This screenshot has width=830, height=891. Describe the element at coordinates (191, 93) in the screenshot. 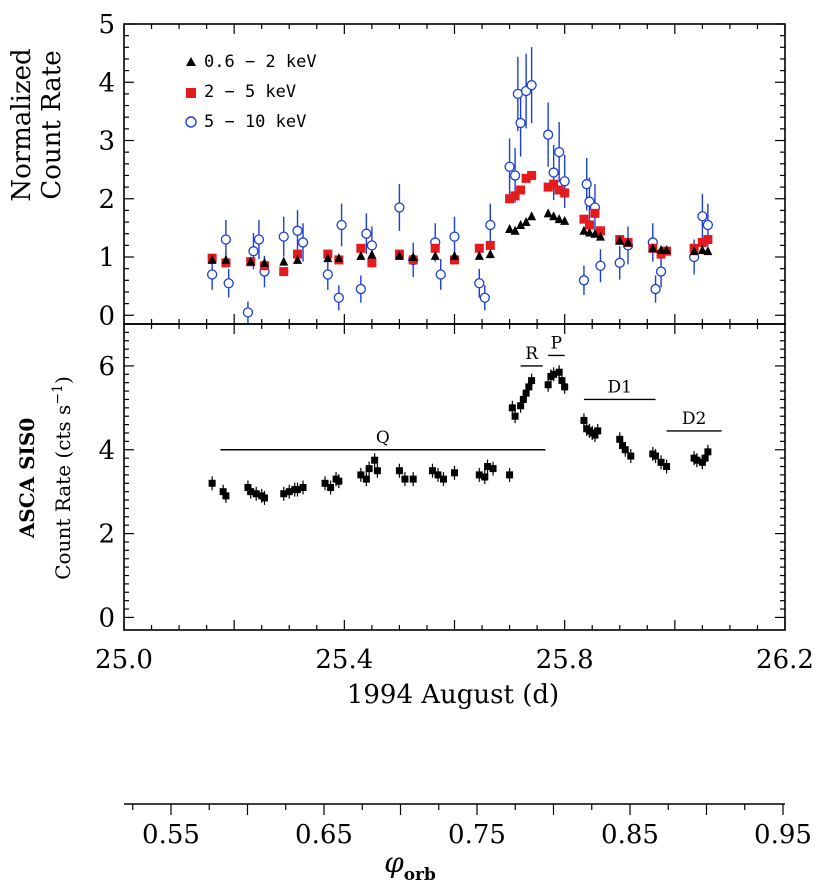

I see `legend-square-marker` at that location.